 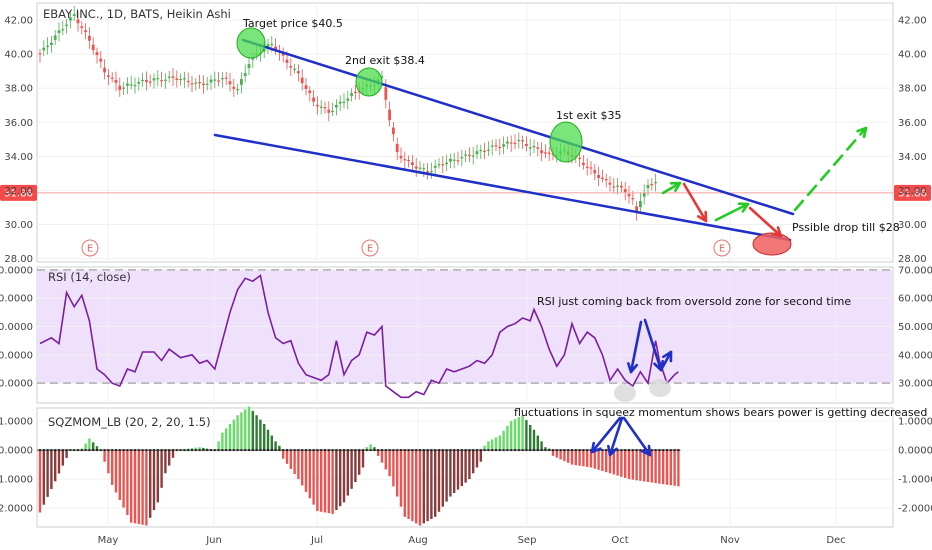 What do you see at coordinates (370, 248) in the screenshot?
I see `earnings-marker` at bounding box center [370, 248].